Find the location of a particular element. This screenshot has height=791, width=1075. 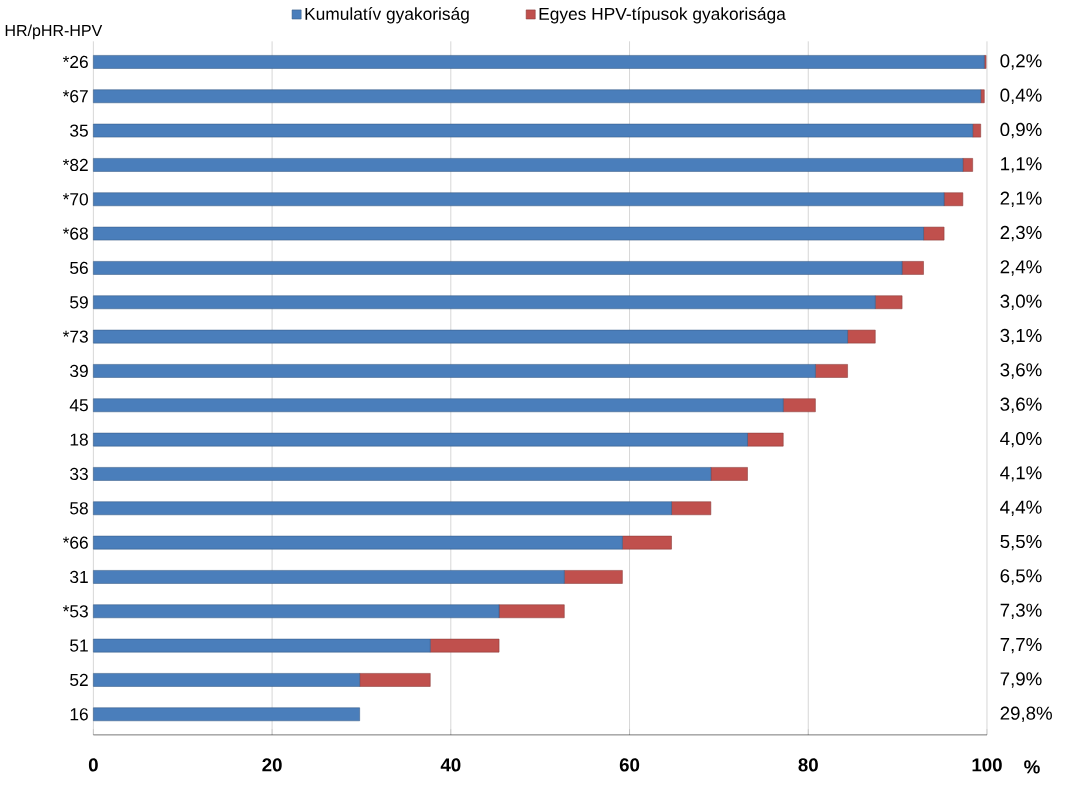

y-tick-label: 52 is located at coordinates (79, 680).